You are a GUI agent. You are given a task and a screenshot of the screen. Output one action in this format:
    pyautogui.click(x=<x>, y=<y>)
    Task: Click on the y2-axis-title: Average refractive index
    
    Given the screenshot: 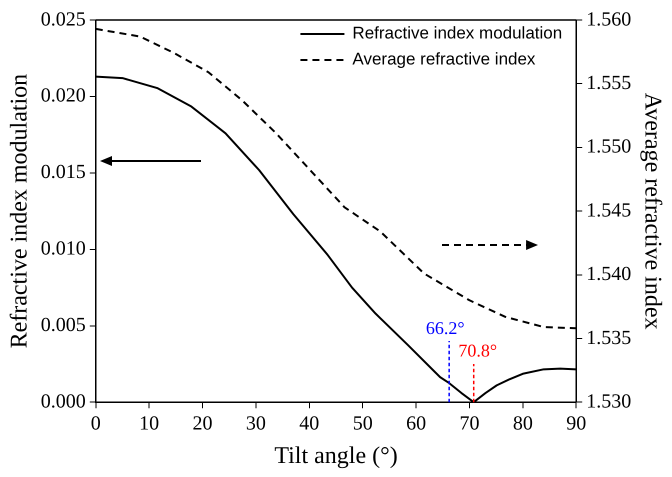 What is the action you would take?
    pyautogui.click(x=652, y=211)
    